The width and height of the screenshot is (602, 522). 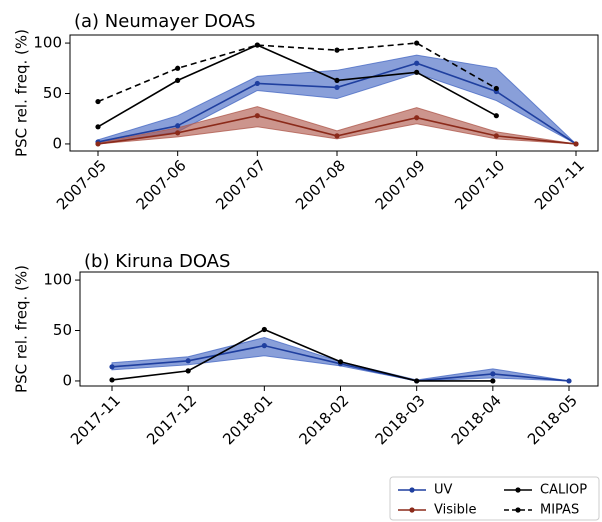 What do you see at coordinates (563, 490) in the screenshot?
I see `legend-label: CALIOP` at bounding box center [563, 490].